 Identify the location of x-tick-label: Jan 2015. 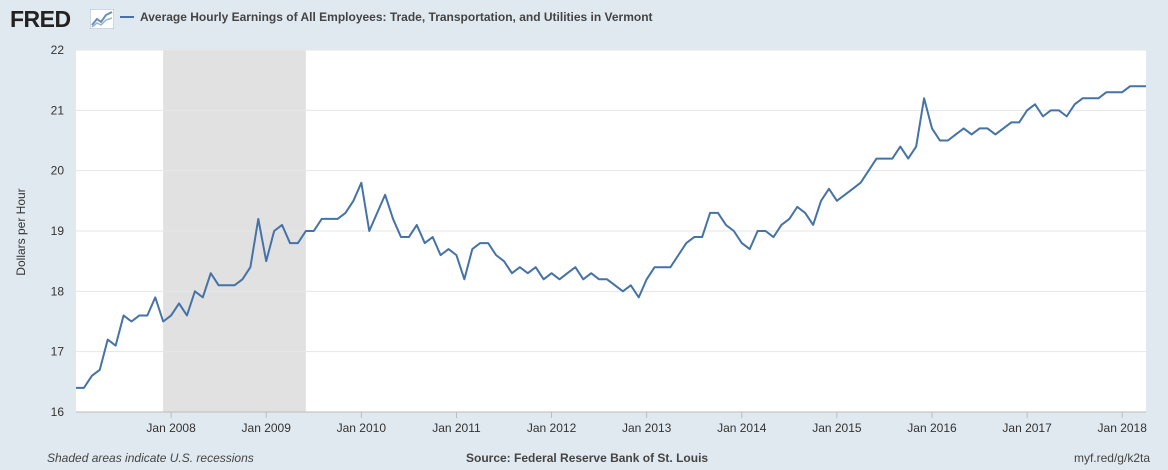
(837, 428).